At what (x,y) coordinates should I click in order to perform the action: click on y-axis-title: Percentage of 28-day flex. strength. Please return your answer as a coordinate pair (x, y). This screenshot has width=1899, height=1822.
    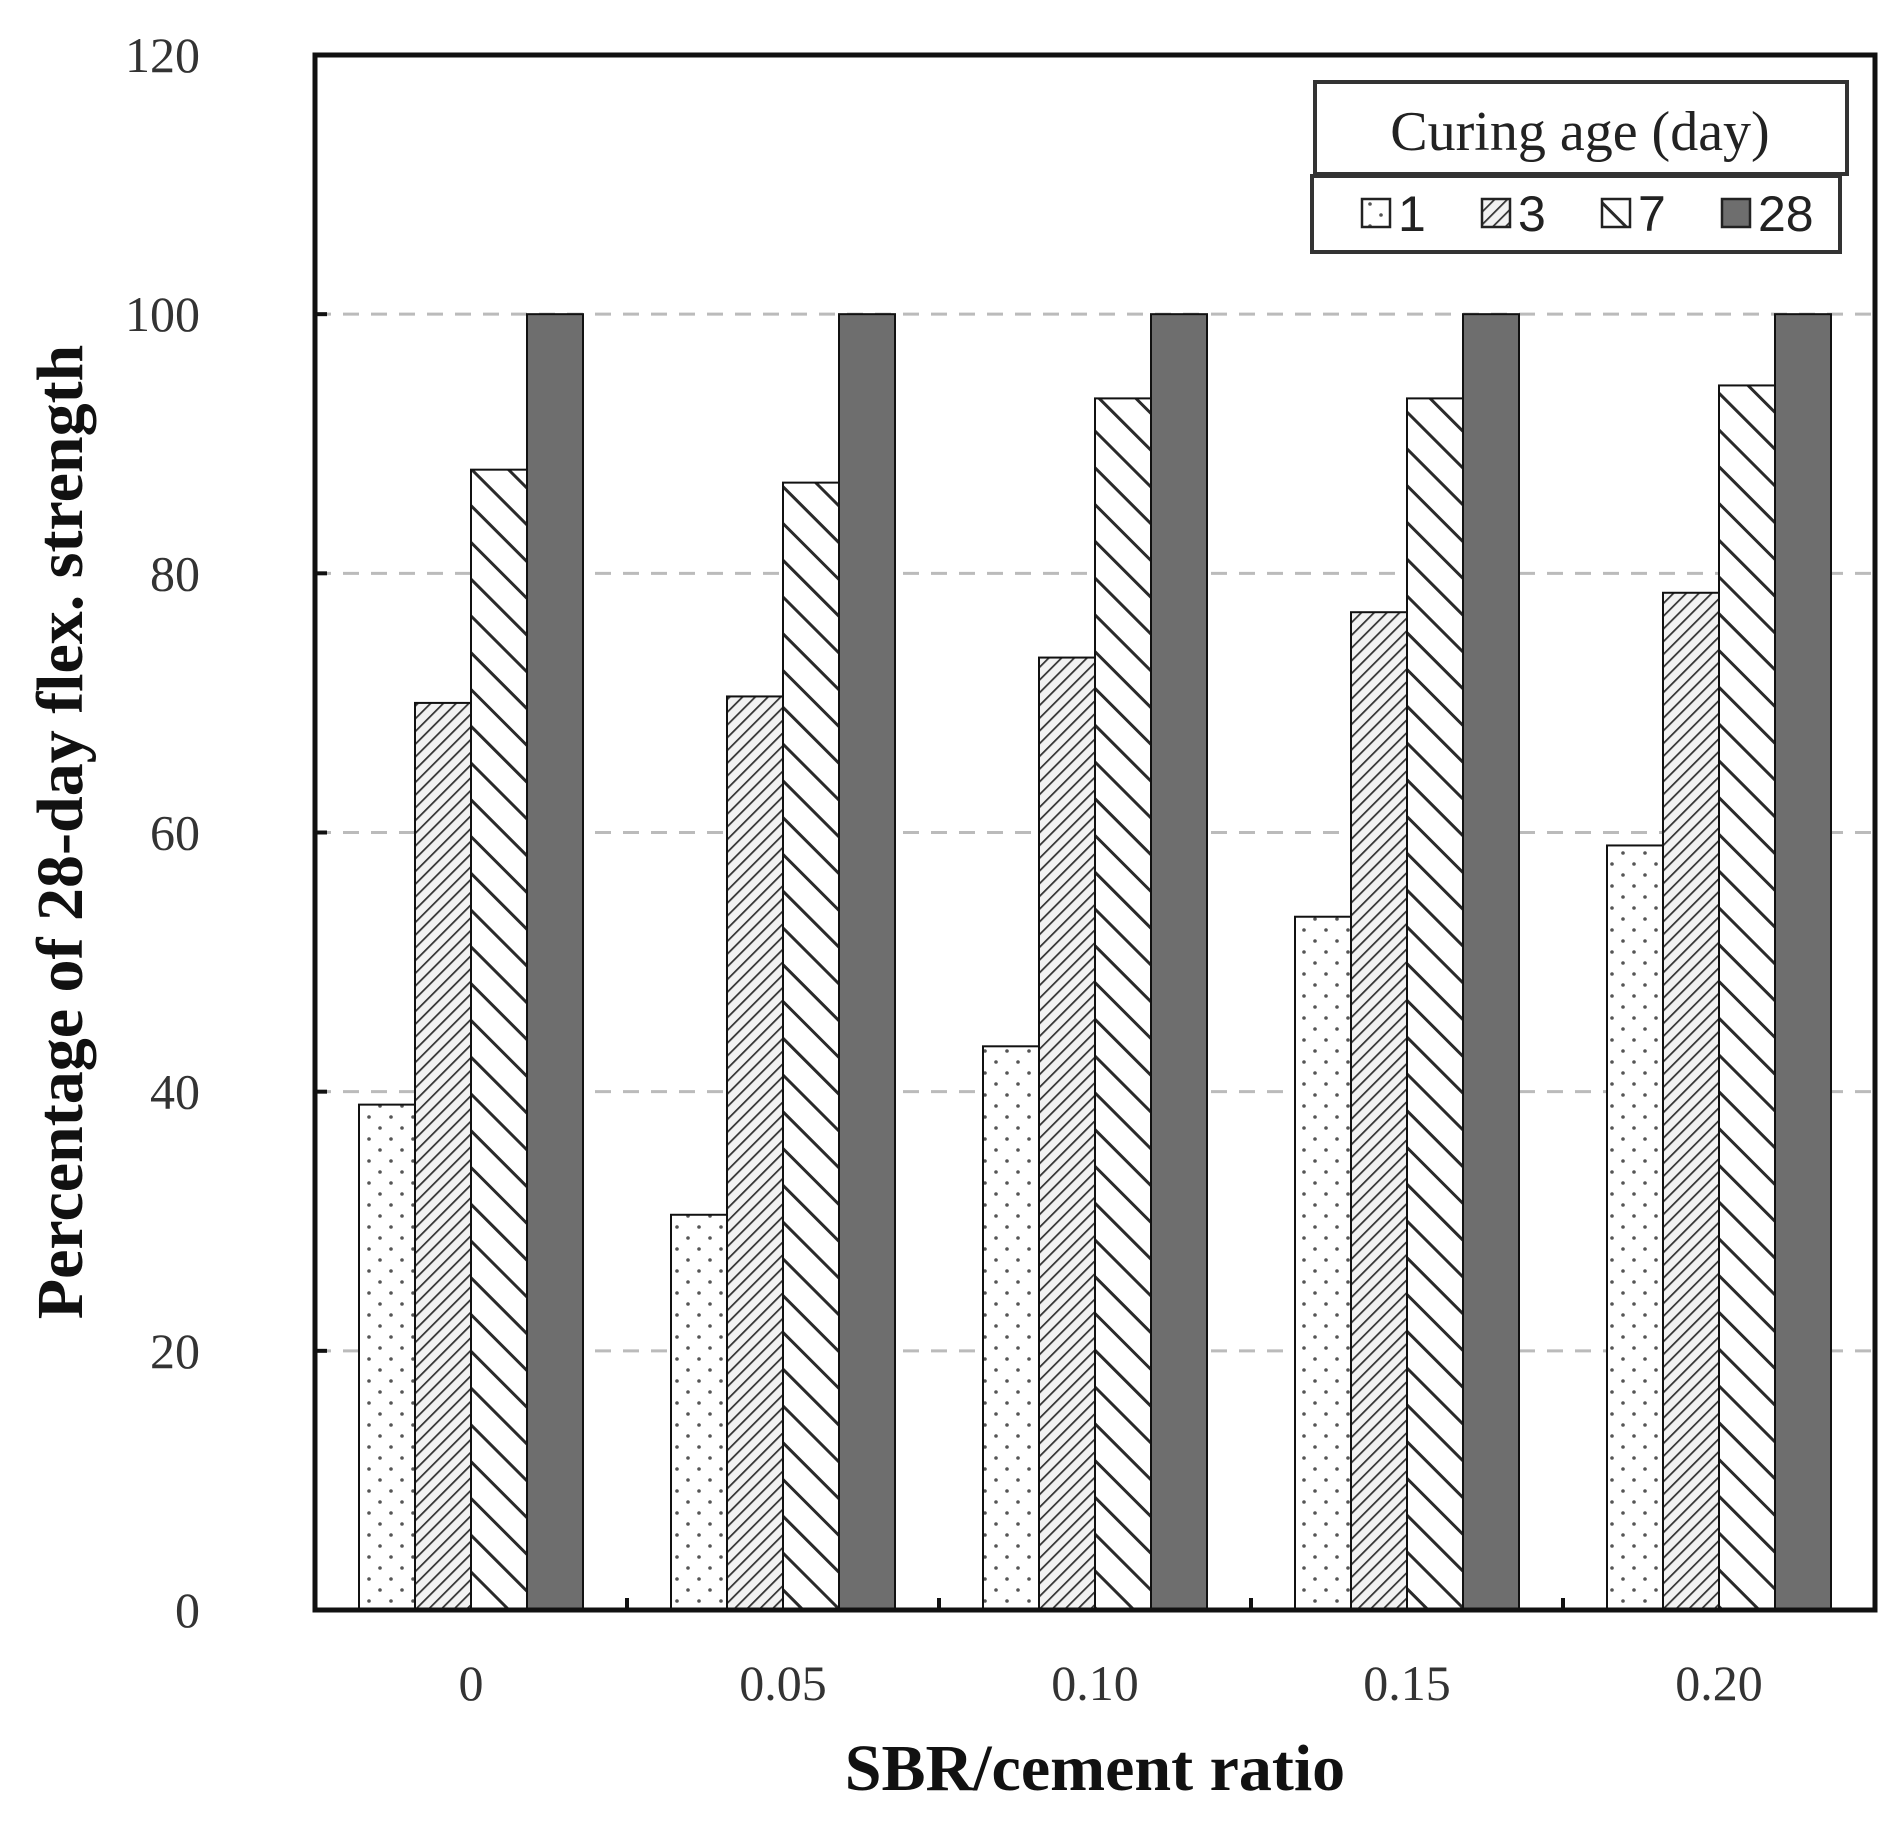
    Looking at the image, I should click on (60, 832).